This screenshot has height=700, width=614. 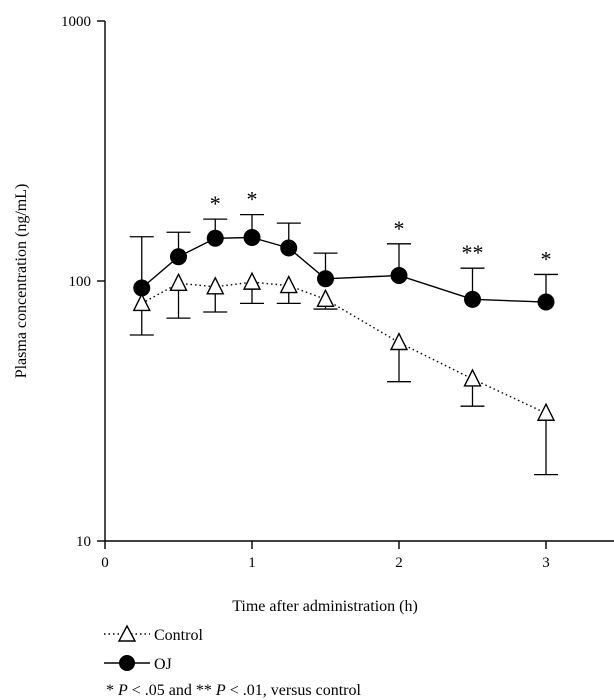 I want to click on y-tick-label: 10, so click(x=83, y=542).